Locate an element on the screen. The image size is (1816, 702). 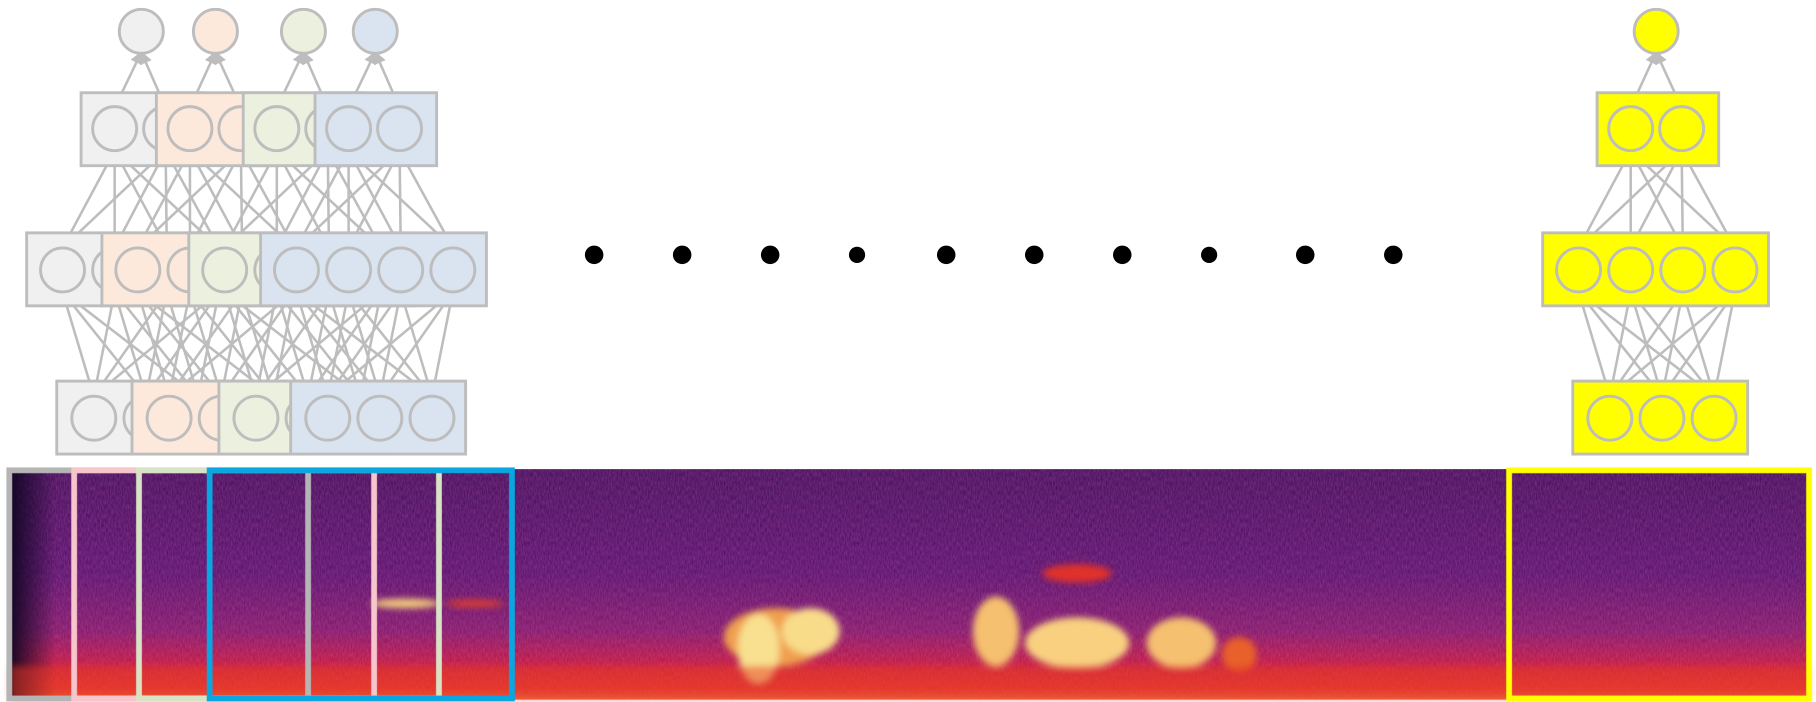
spectrogram-edge is located at coordinates (32, 584).